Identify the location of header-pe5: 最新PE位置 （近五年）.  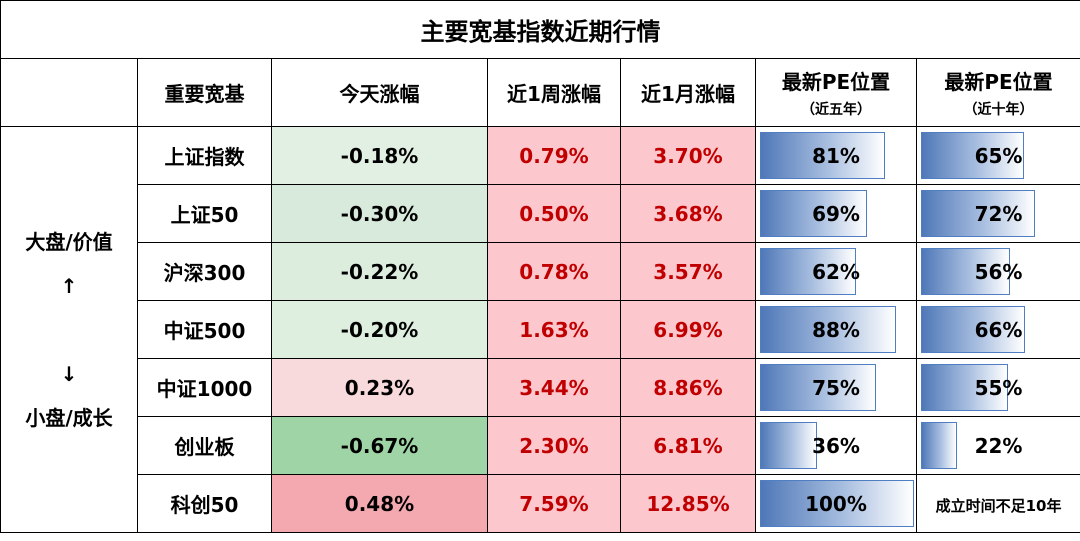
(836, 92).